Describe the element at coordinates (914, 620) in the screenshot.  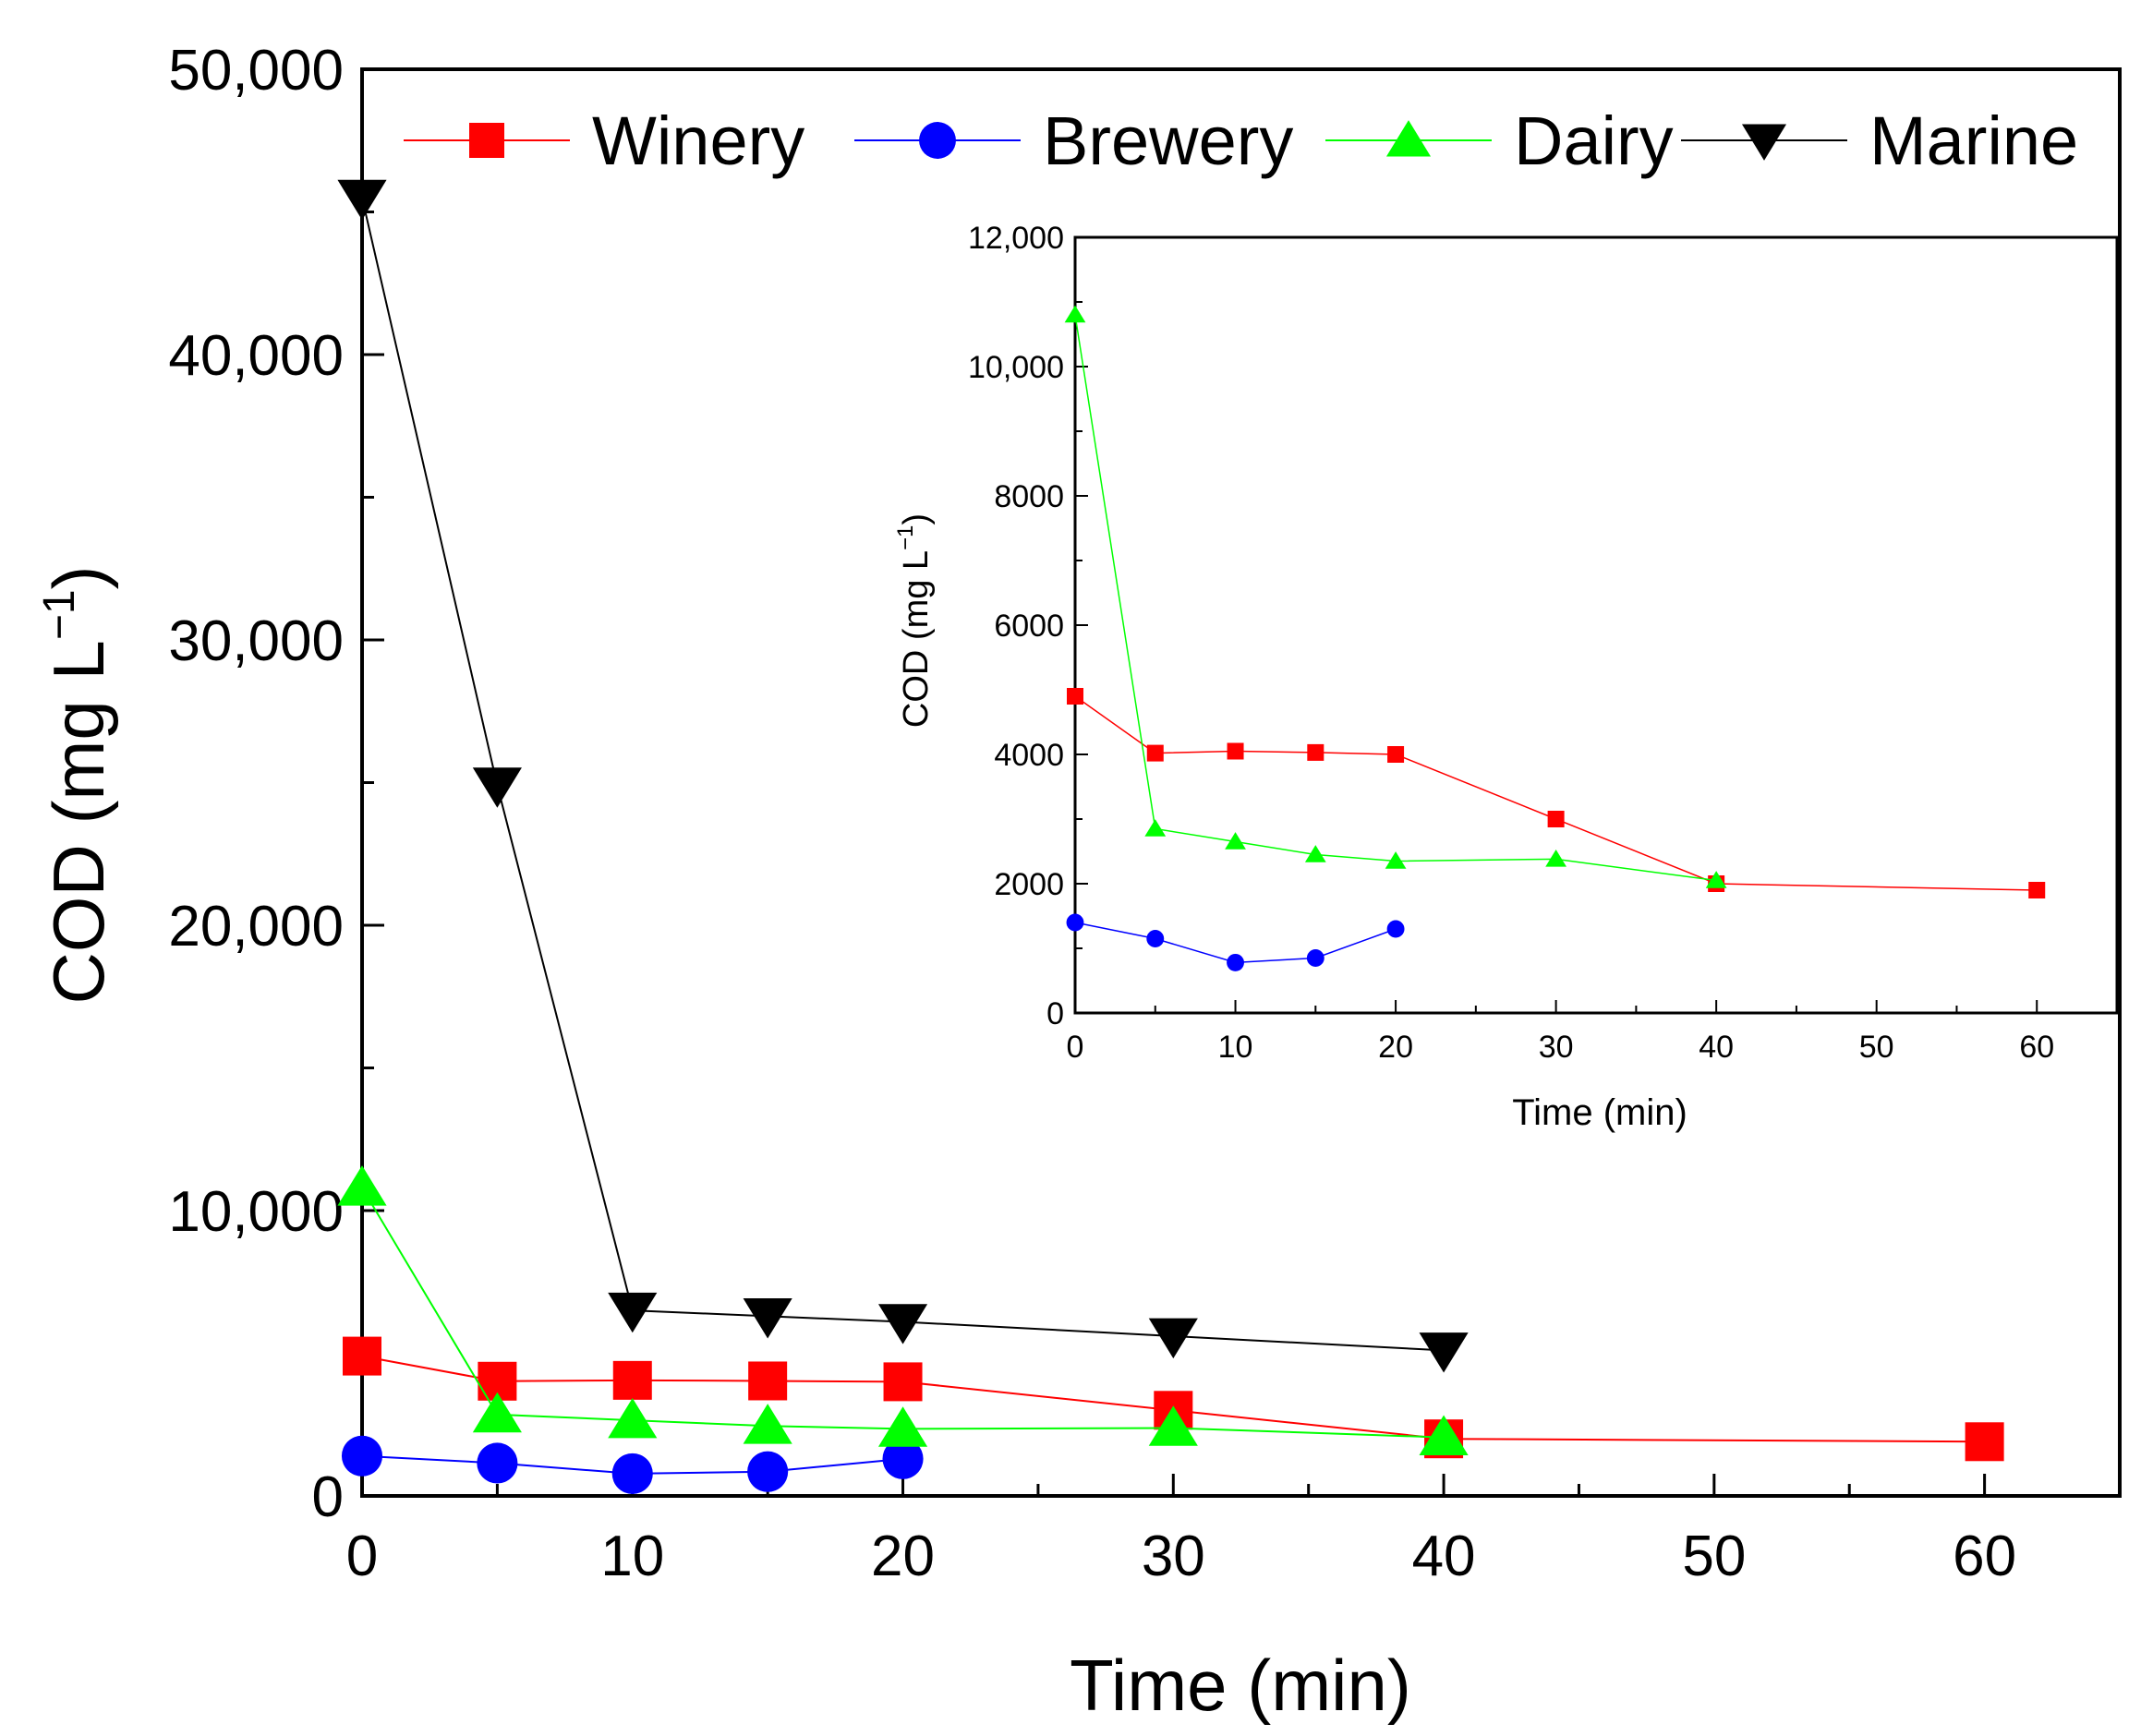
I see `inset-y-axis-title: COD (mg L−1)` at that location.